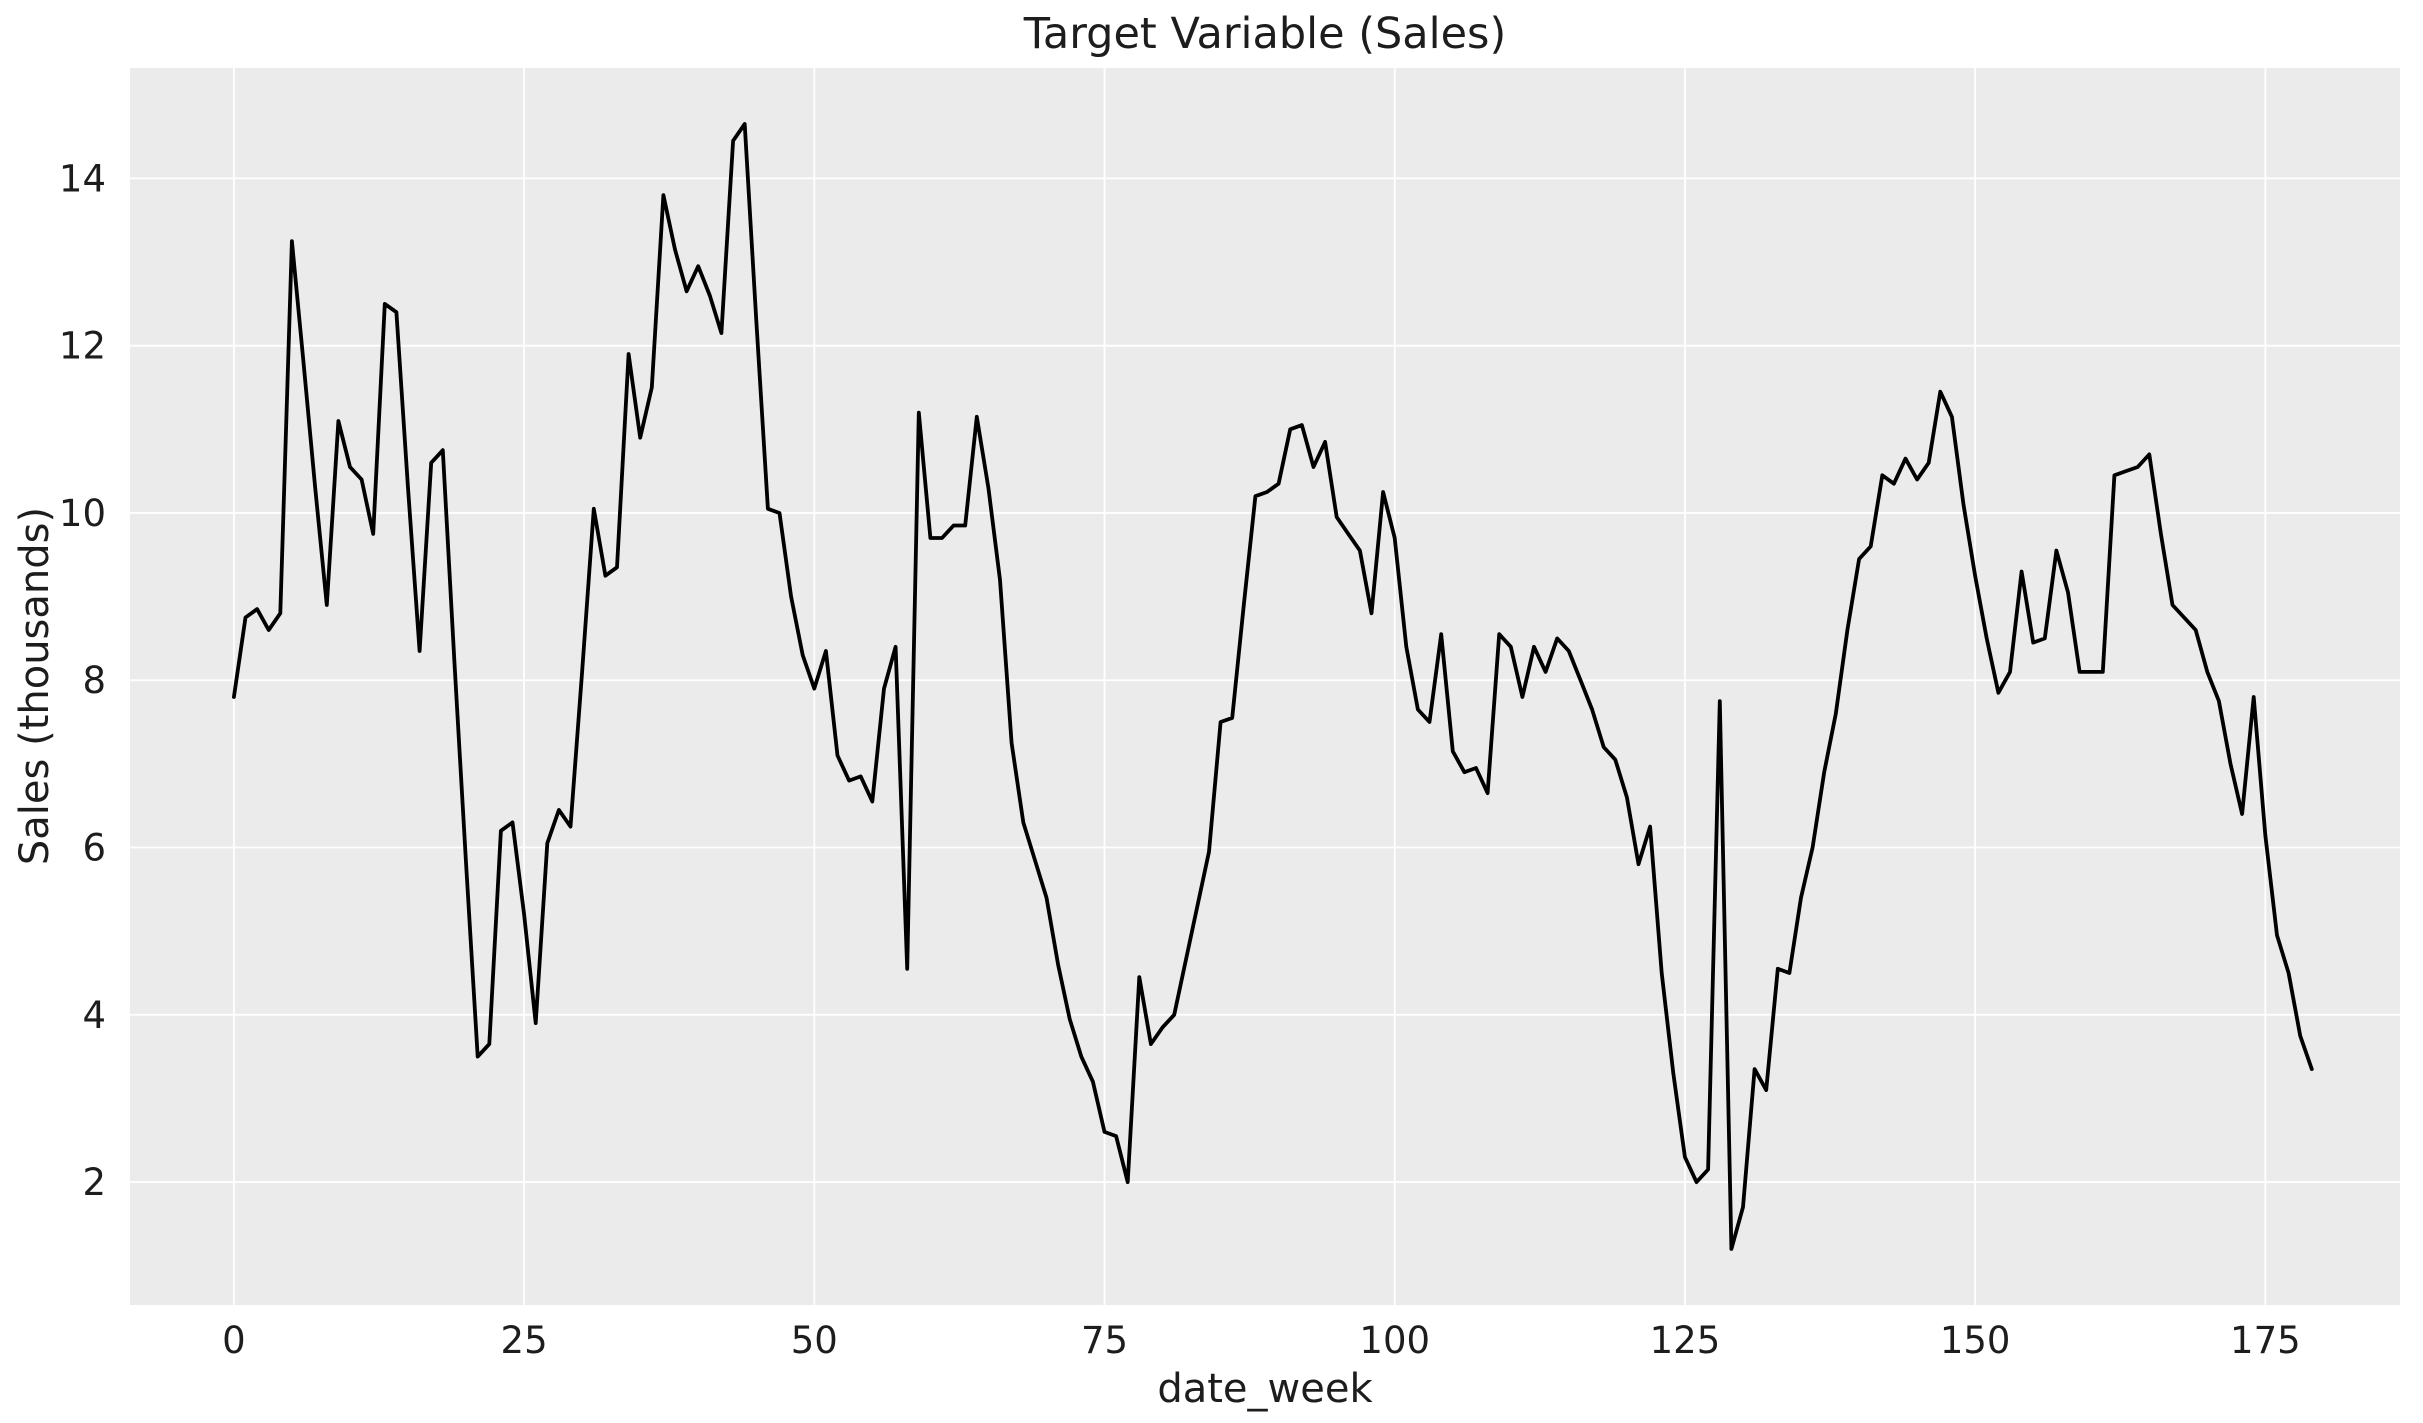 This screenshot has height=1423, width=2423. I want to click on y-axis-label: Sales (thousands), so click(35, 686).